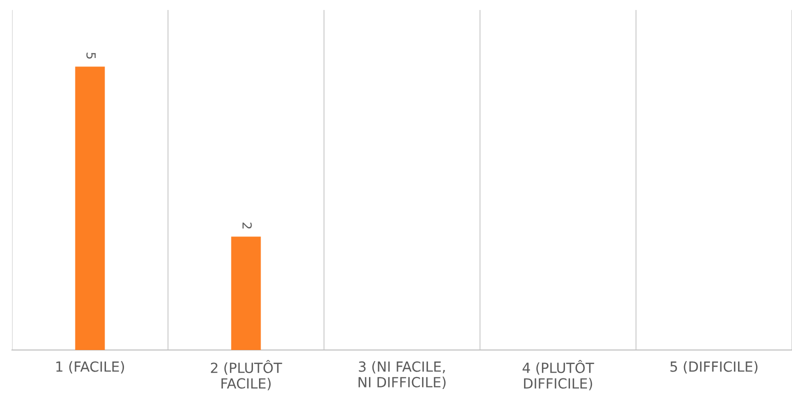  I want to click on data-label: 2, so click(247, 225).